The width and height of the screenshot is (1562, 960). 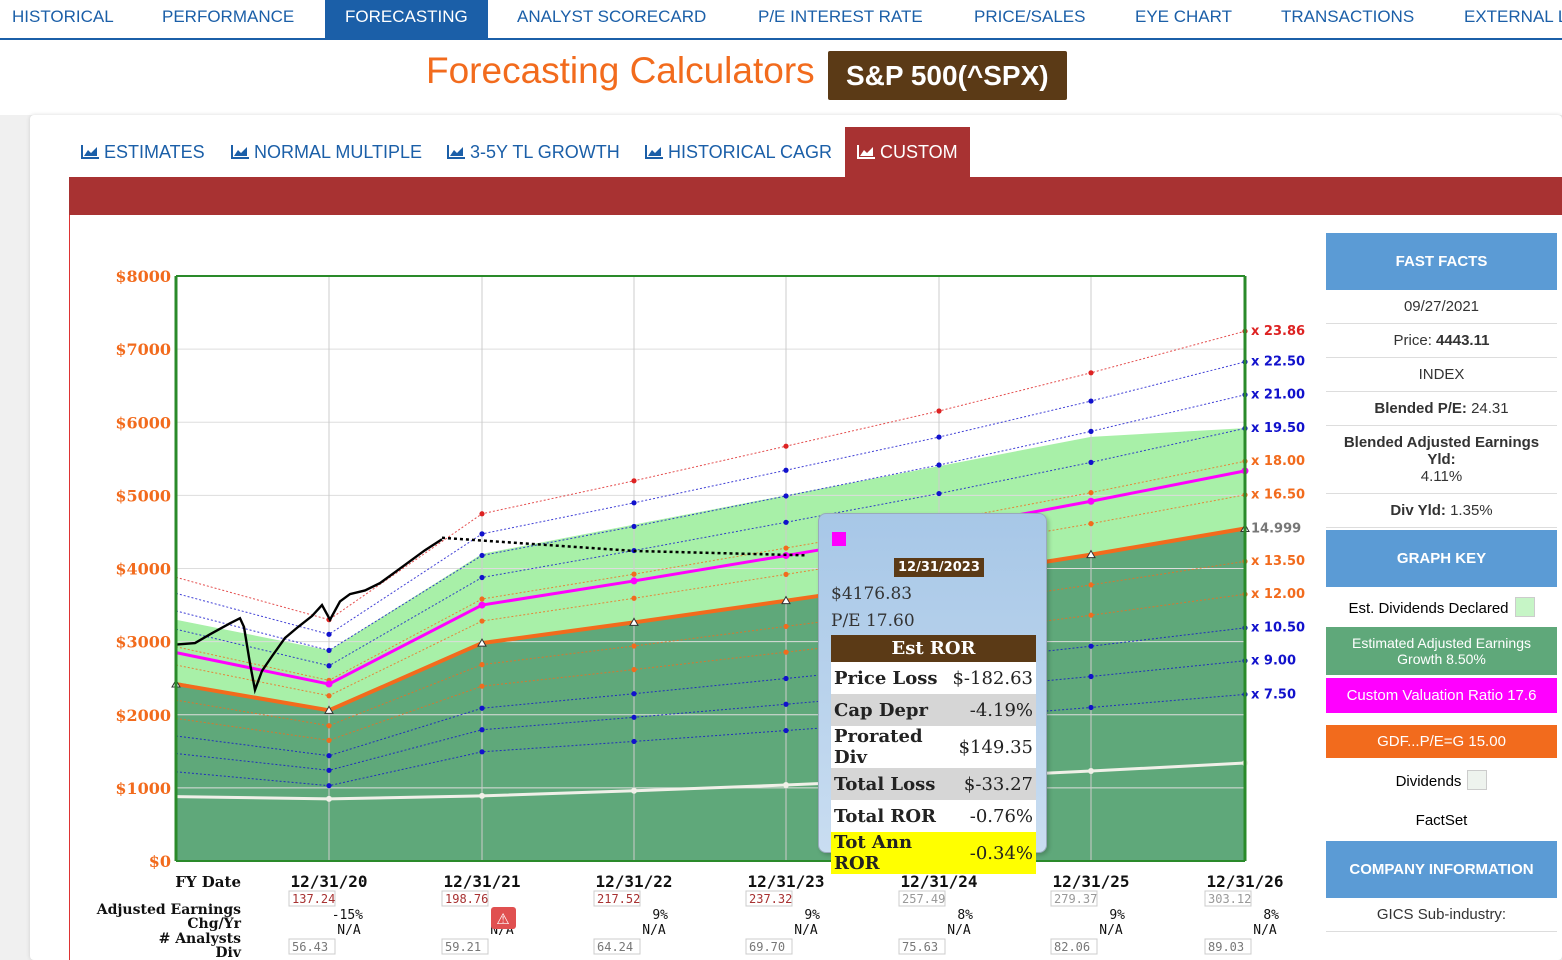 What do you see at coordinates (143, 349) in the screenshot?
I see `y-tick-label: $7000` at bounding box center [143, 349].